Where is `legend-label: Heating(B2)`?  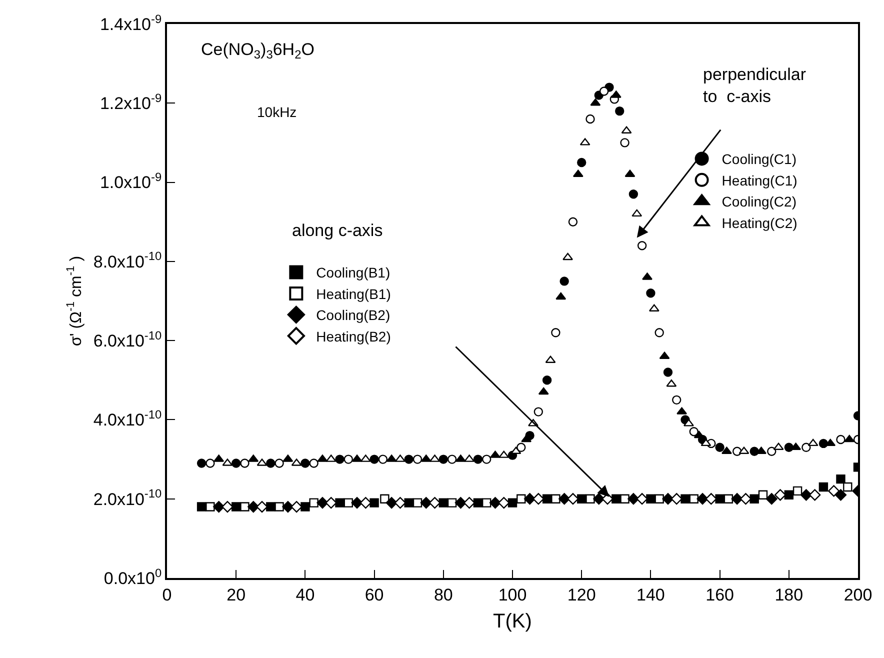 legend-label: Heating(B2) is located at coordinates (353, 336).